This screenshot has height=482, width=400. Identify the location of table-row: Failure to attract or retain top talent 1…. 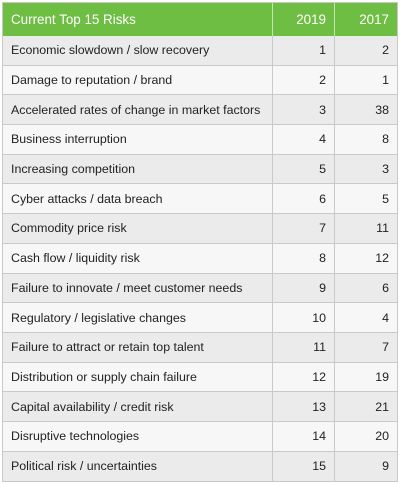
(200, 347).